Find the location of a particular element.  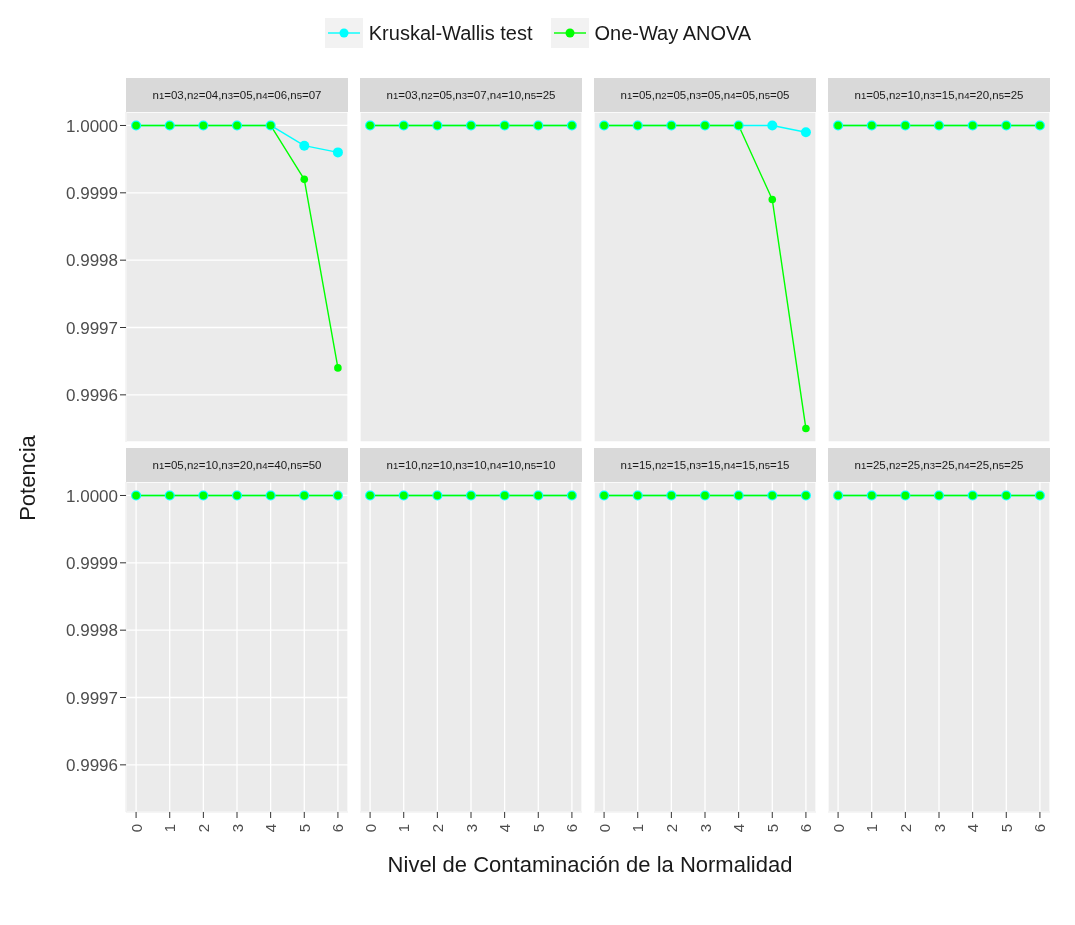

y-axis-title: Potencia is located at coordinates (28, 478).